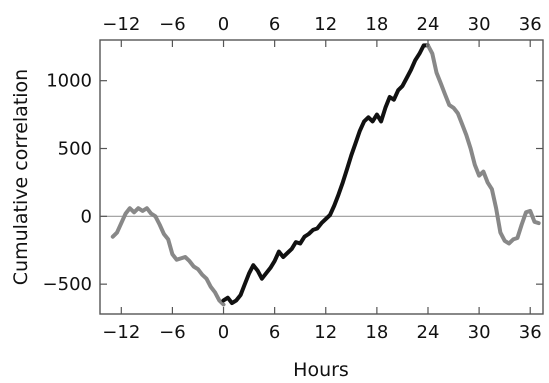 The height and width of the screenshot is (383, 549). I want to click on x-tick-label-top: 0, so click(223, 24).